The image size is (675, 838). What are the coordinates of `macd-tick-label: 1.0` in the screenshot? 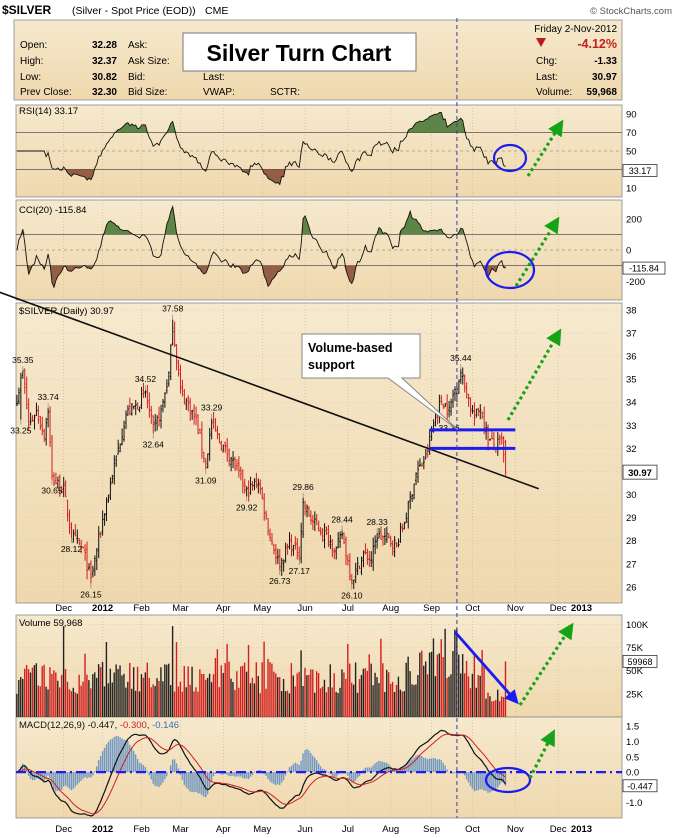 It's located at (632, 742).